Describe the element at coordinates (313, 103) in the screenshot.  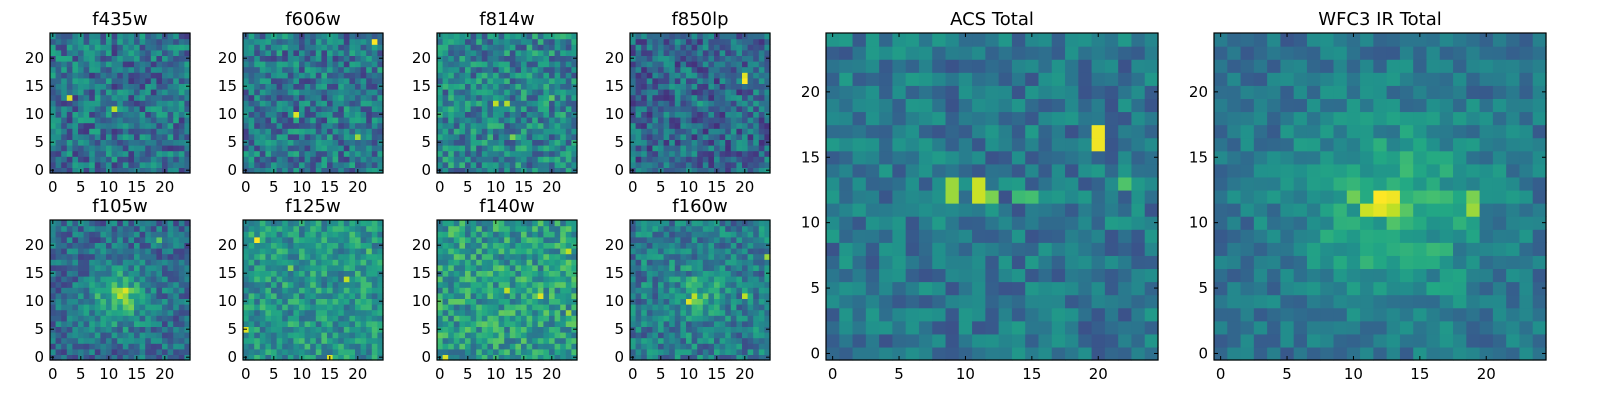
I see `heatmap-cells` at that location.